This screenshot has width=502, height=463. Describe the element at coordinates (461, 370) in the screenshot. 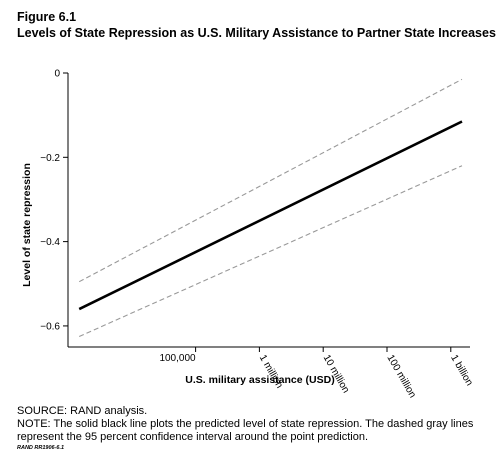

I see `x-tick-label: 1 billion` at that location.